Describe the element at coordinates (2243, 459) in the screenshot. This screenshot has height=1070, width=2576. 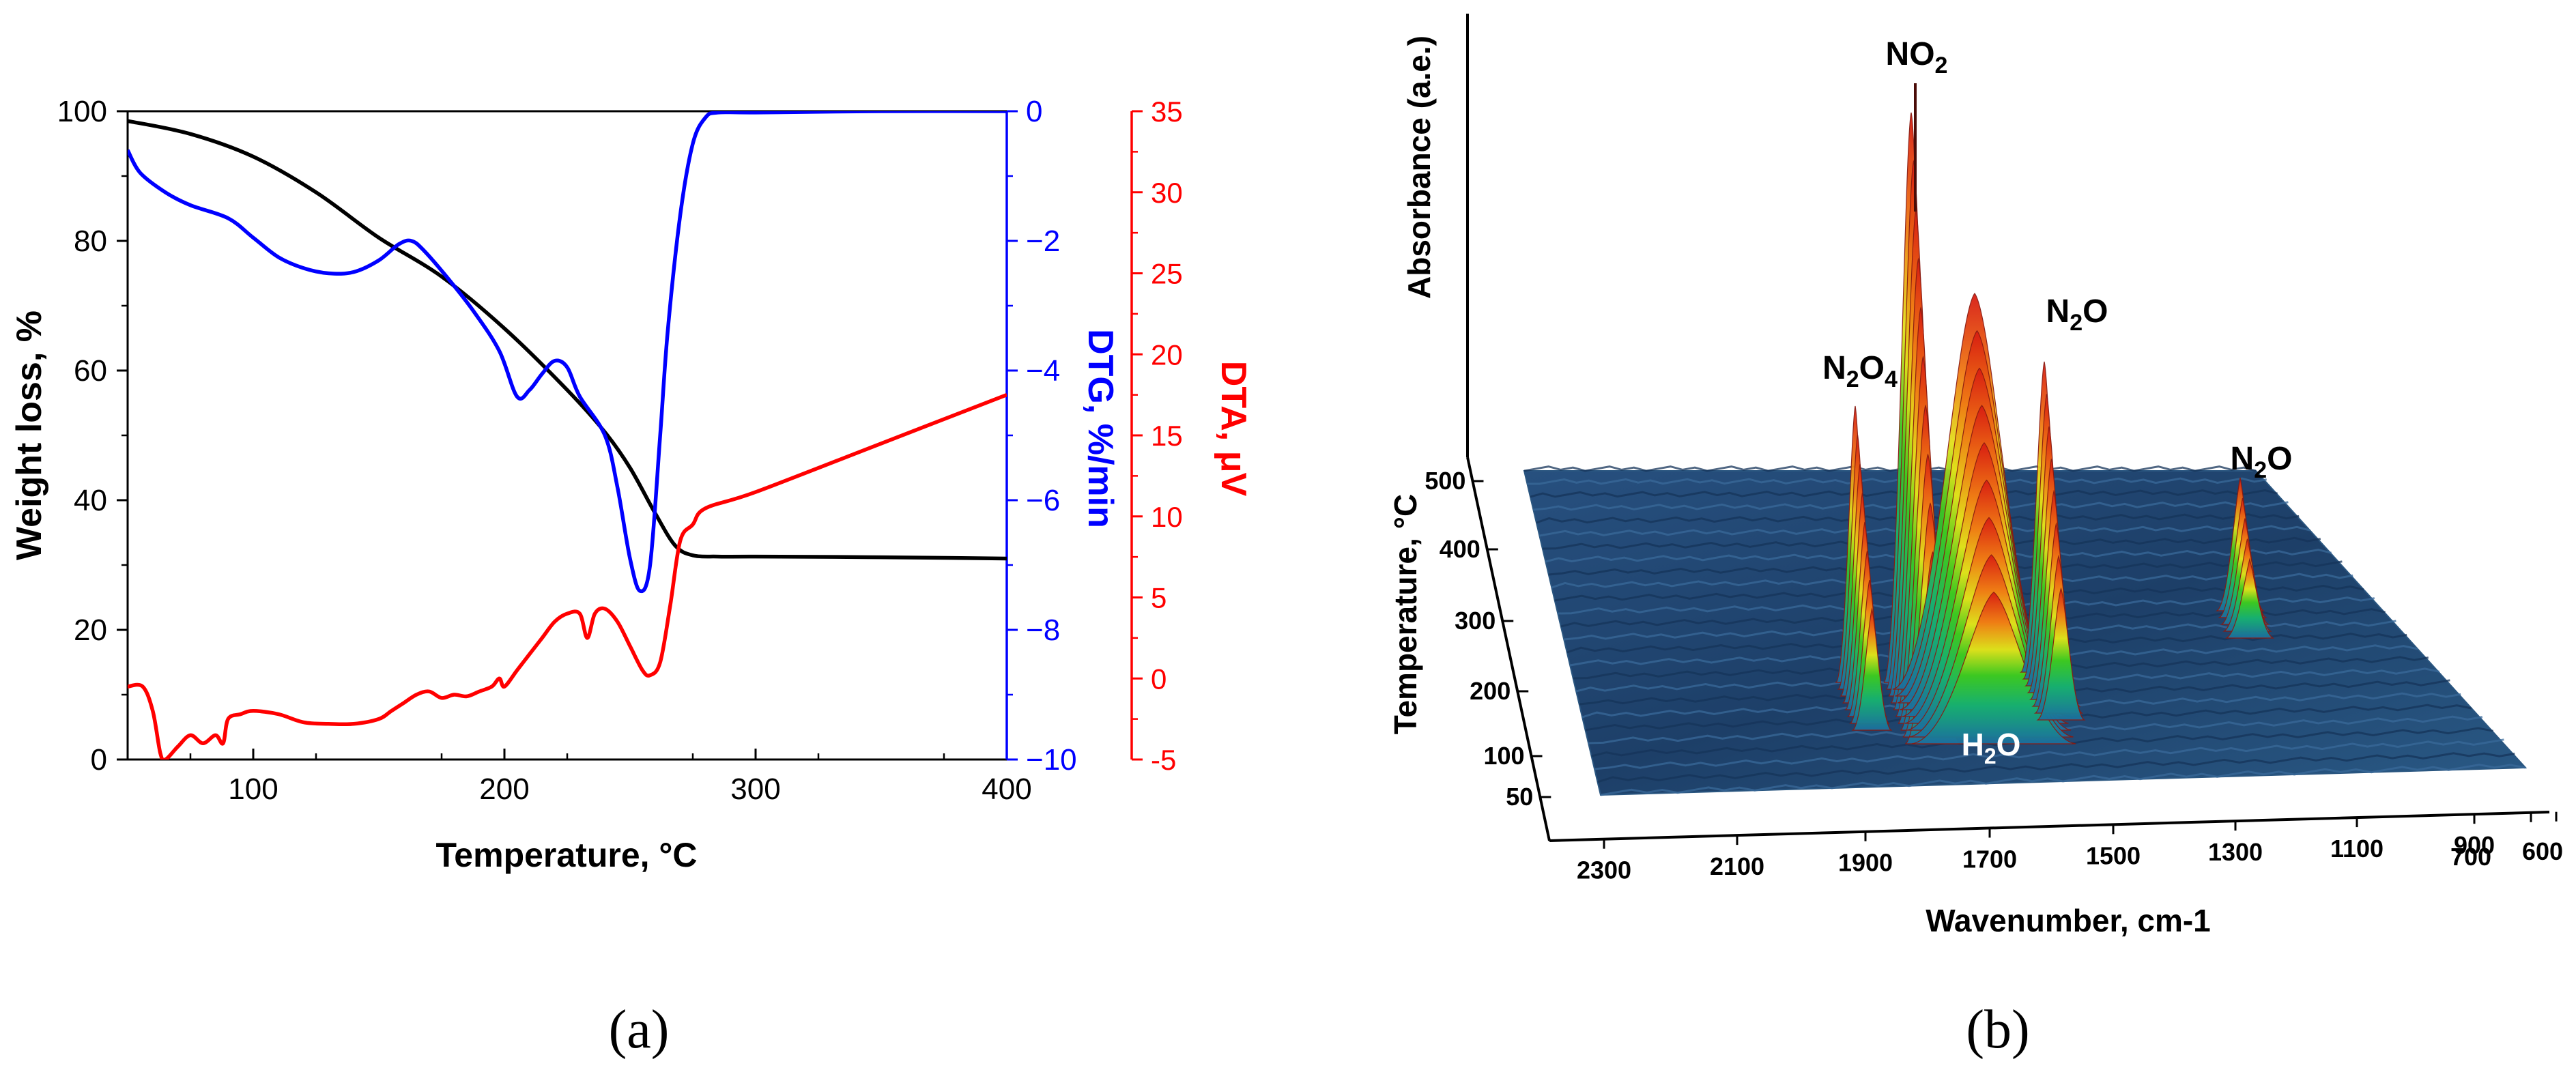
I see `ann-n2o2-base: N` at that location.